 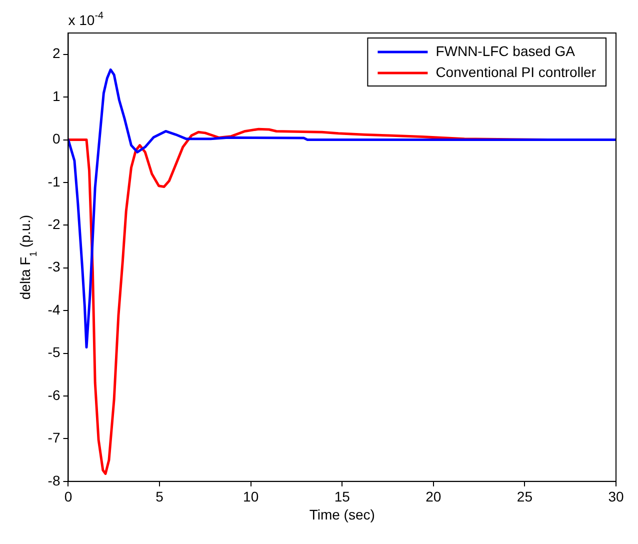 I want to click on x-tick-label: 25, so click(x=524, y=496).